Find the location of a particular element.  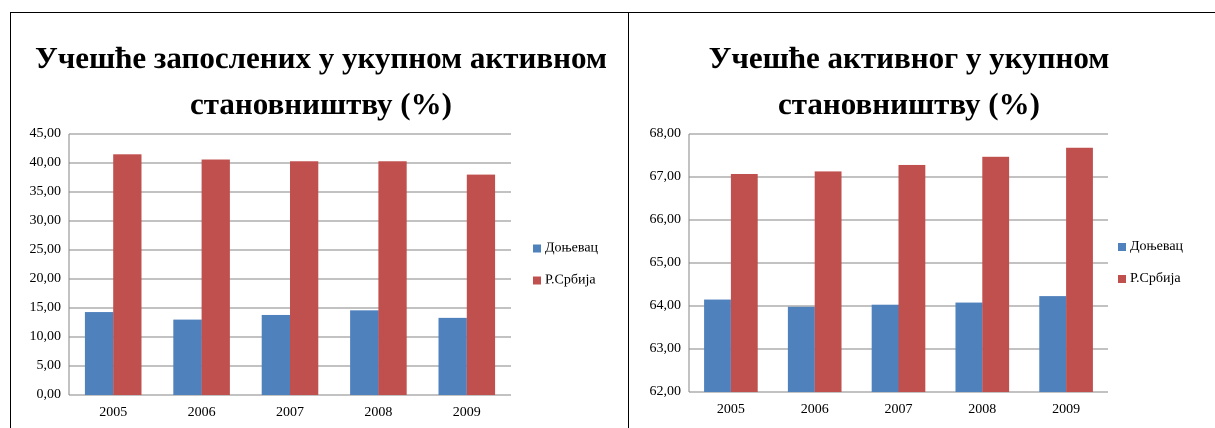

y-tick-label: 30,00 is located at coordinates (46, 220).